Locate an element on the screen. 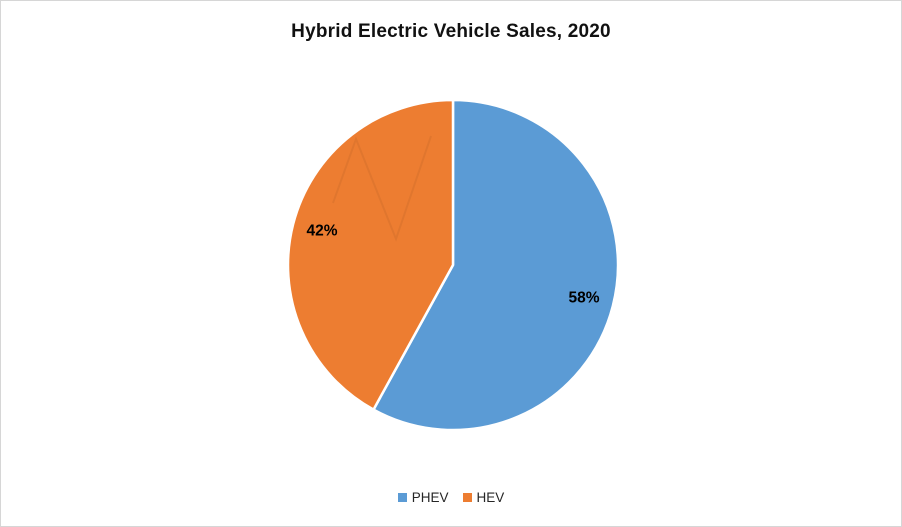 Image resolution: width=902 pixels, height=527 pixels. legend-label-hev: HEV is located at coordinates (490, 497).